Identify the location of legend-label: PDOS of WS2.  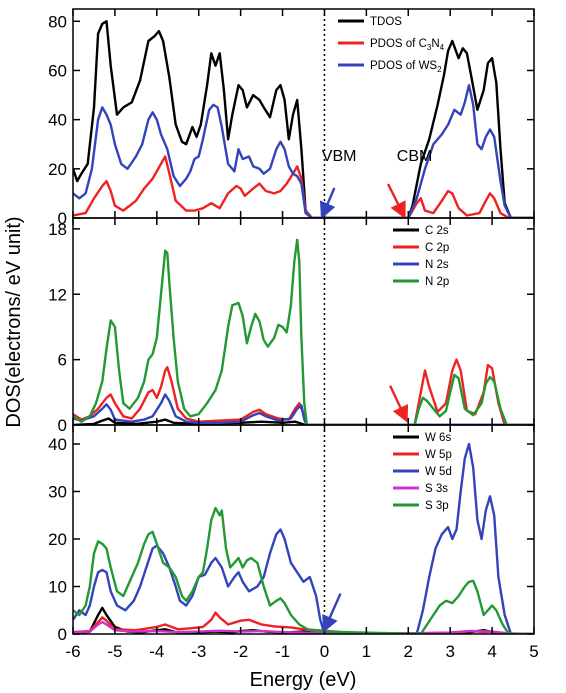
(406, 67).